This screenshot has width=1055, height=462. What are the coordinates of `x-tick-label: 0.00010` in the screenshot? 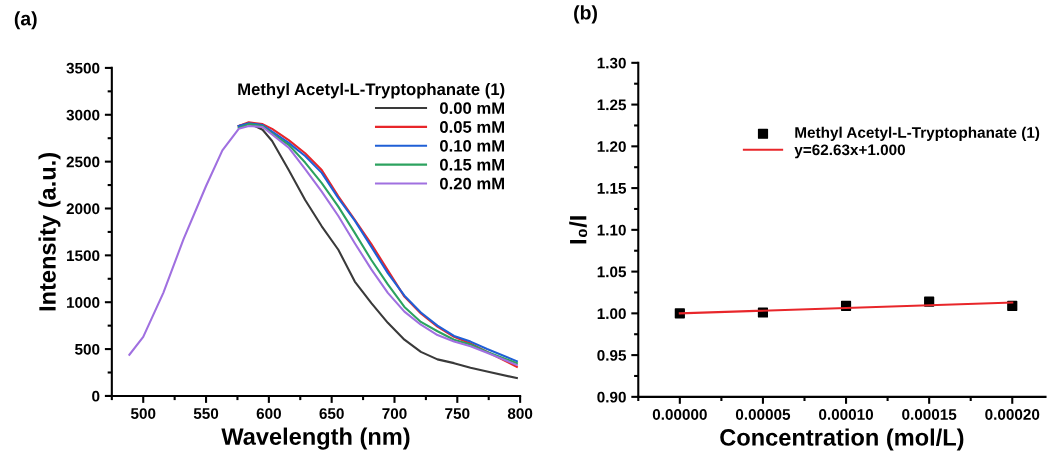 It's located at (846, 414).